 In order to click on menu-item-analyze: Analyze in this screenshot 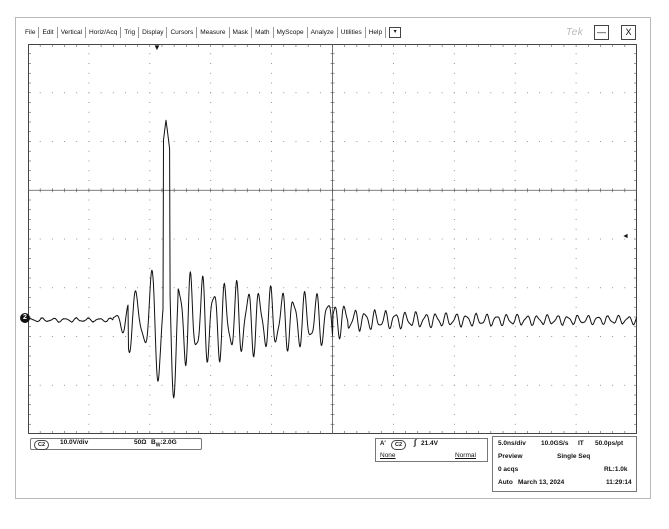, I will do `click(323, 32)`.